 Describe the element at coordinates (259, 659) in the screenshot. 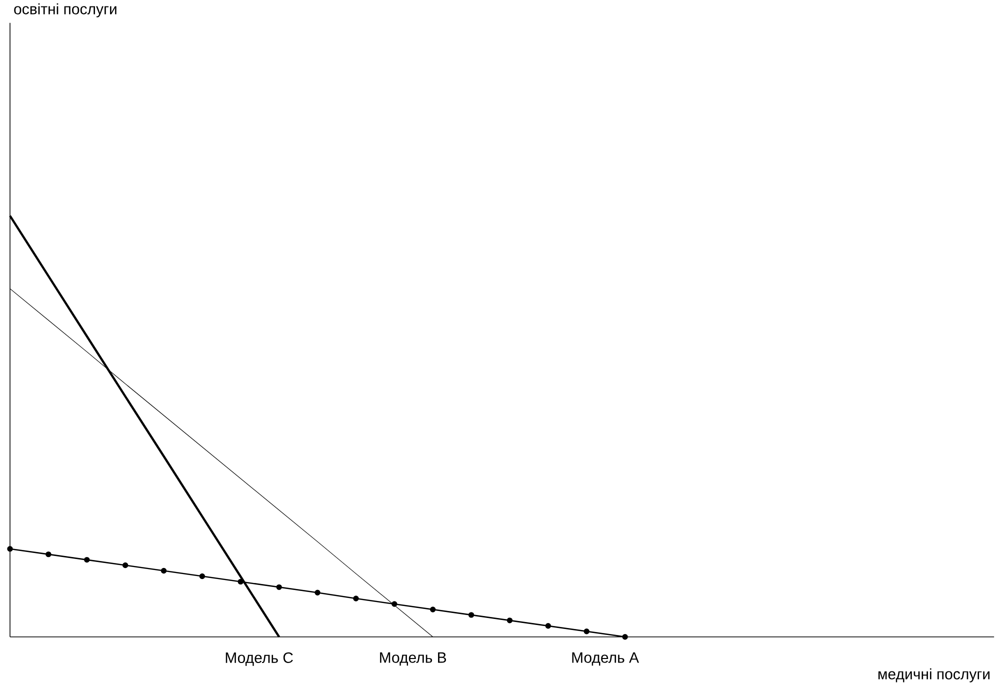

I see `series-label: Модель C` at that location.